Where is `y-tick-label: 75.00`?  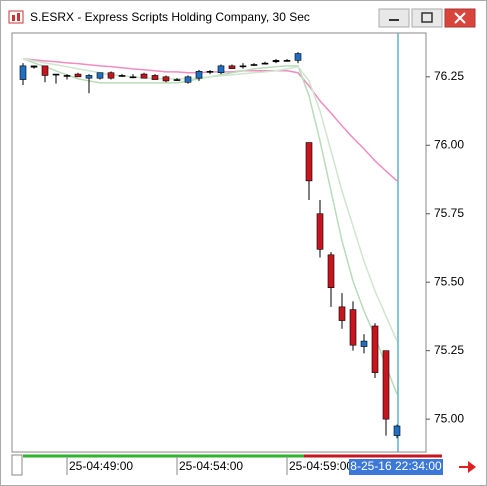
y-tick-label: 75.00 is located at coordinates (449, 418).